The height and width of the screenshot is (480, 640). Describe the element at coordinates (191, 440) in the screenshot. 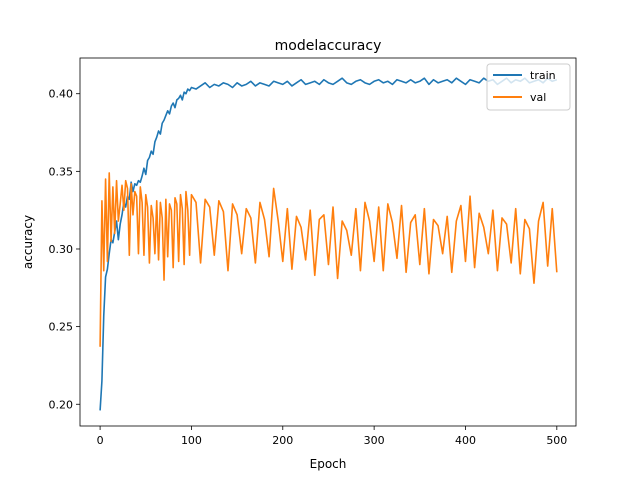

I see `x-tick-label: 100` at that location.